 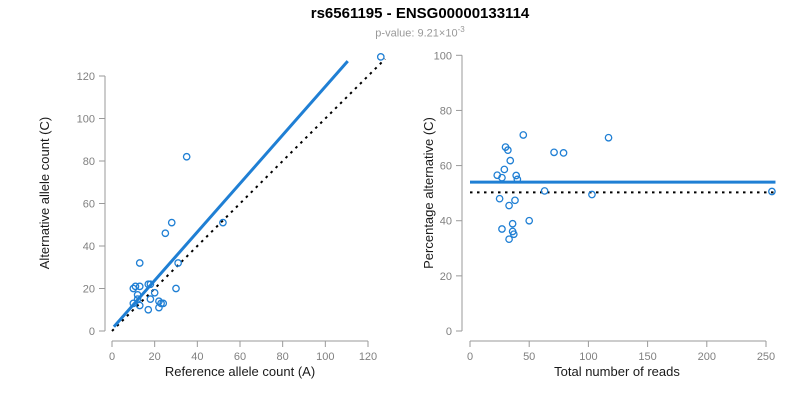 I want to click on p-value-exponent: -3, so click(x=461, y=29).